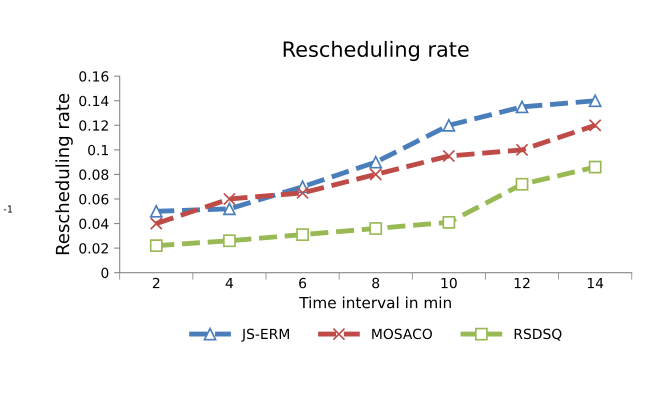 This screenshot has width=665, height=401. I want to click on y-tick-label: 0.1, so click(98, 150).